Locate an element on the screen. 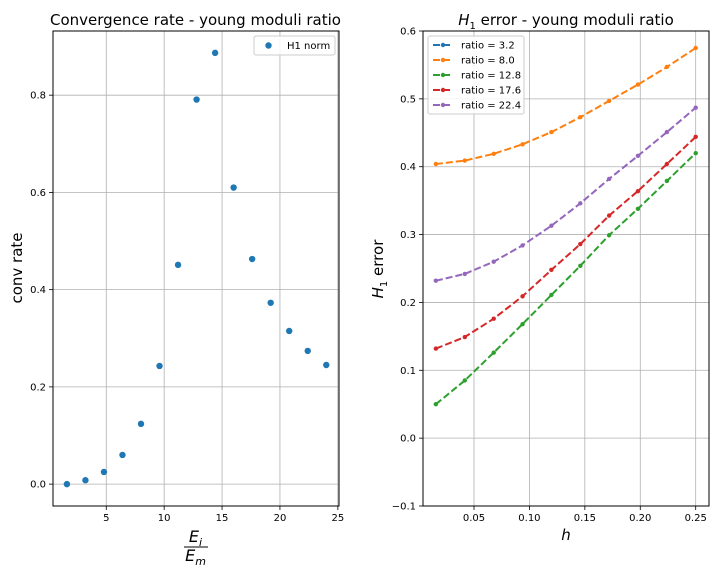 The height and width of the screenshot is (576, 720). left-y-tick-label: 0.2 is located at coordinates (38, 387).